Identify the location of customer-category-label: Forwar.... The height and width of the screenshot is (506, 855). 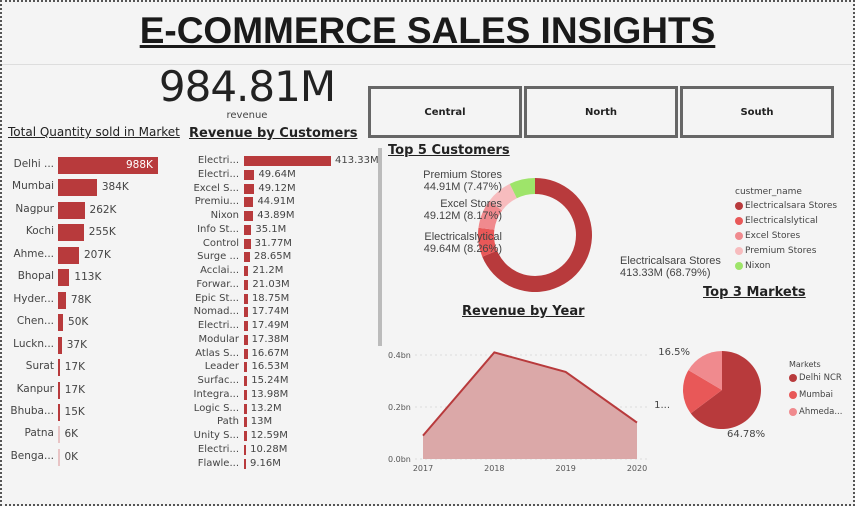
(217, 284).